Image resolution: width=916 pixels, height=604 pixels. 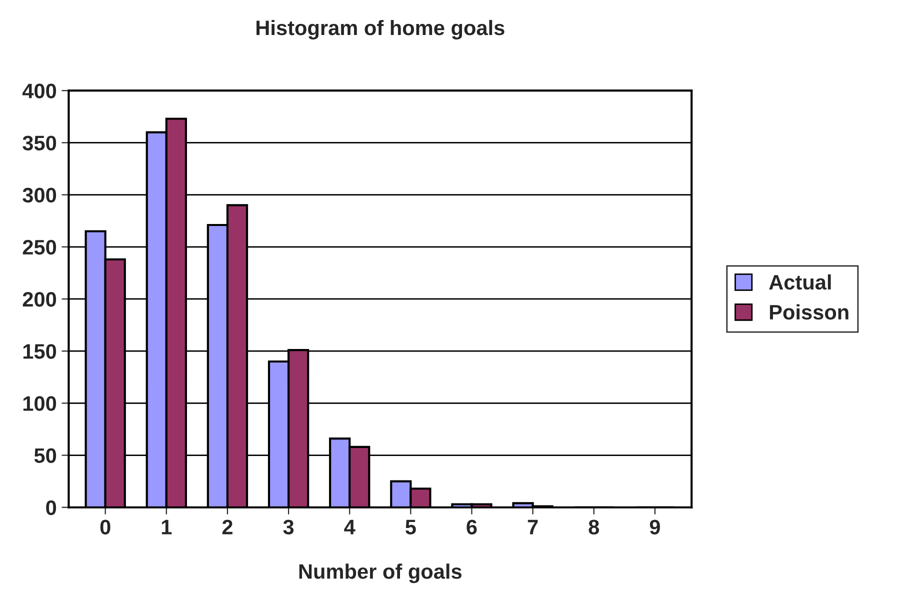 What do you see at coordinates (39, 91) in the screenshot?
I see `y-tick-label: 400` at bounding box center [39, 91].